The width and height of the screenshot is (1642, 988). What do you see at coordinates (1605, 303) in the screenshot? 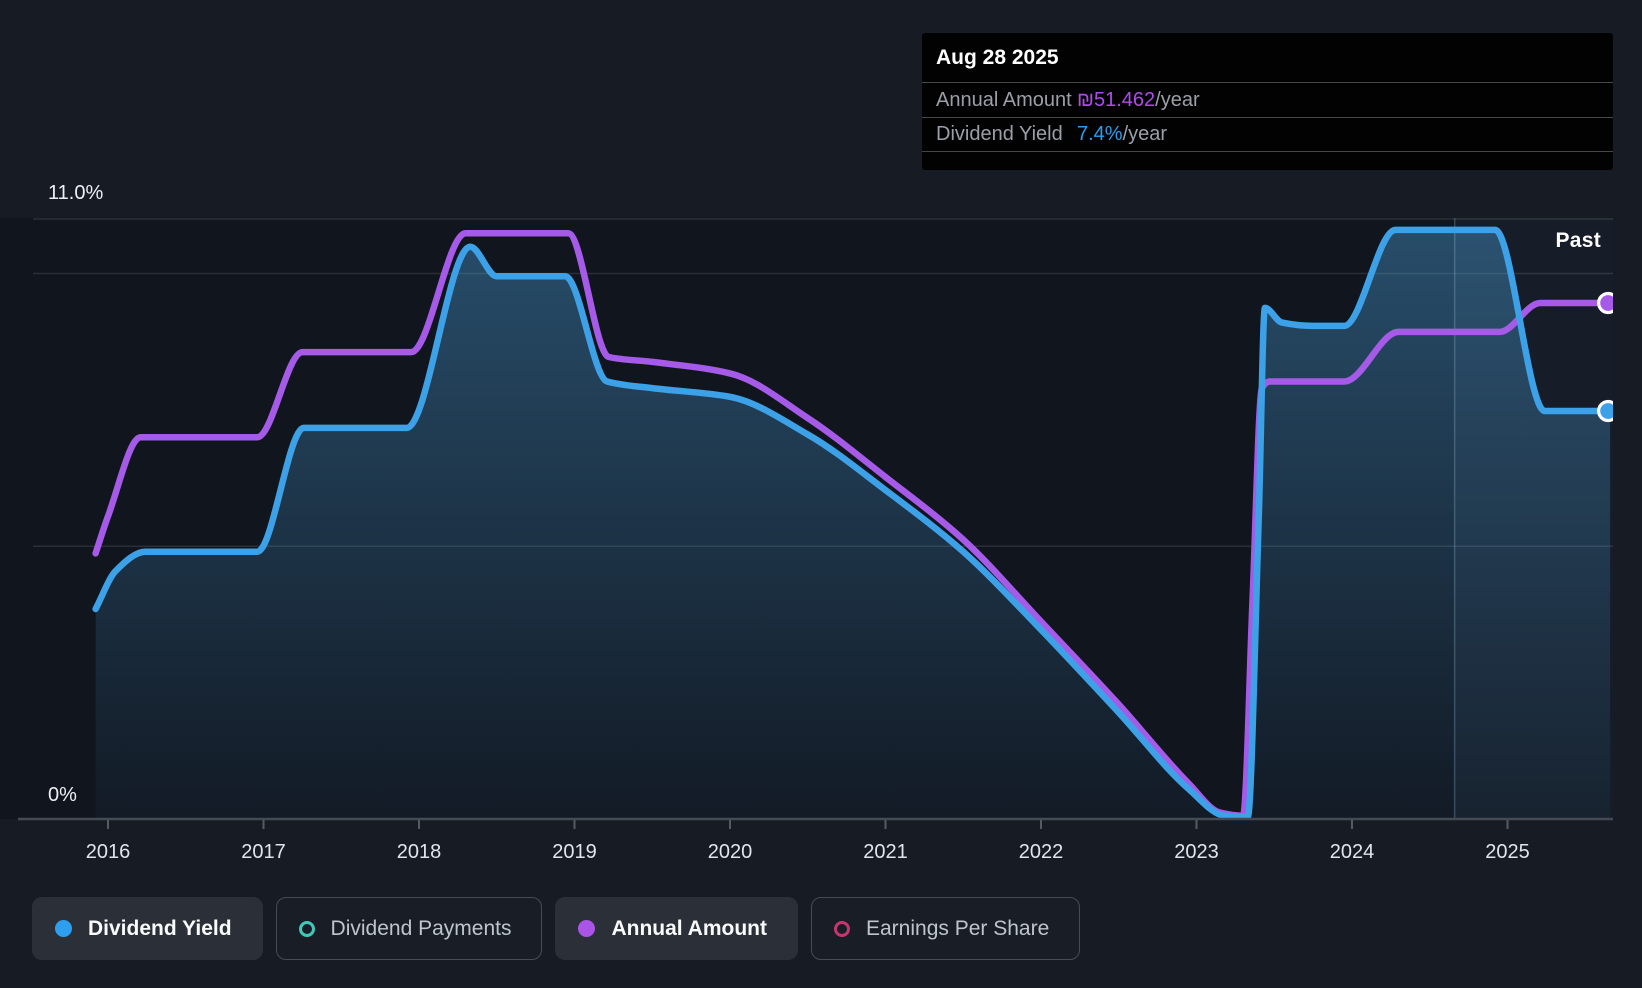
I see `today-marker-annual-amount` at bounding box center [1605, 303].